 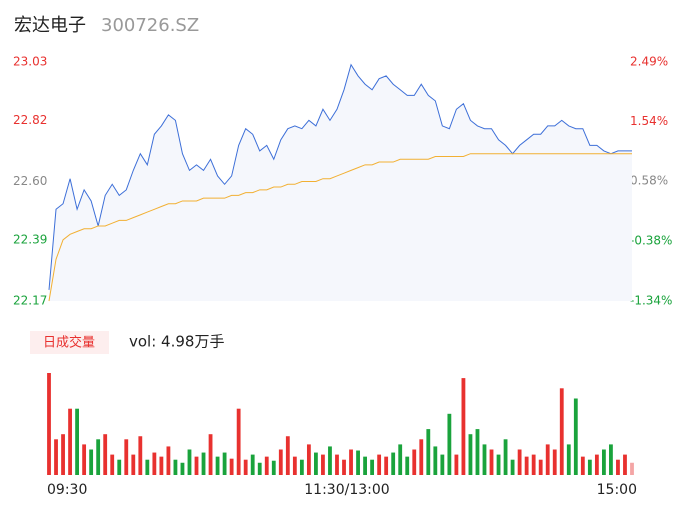 I want to click on y-tick-label: 22.39, so click(x=30, y=239).